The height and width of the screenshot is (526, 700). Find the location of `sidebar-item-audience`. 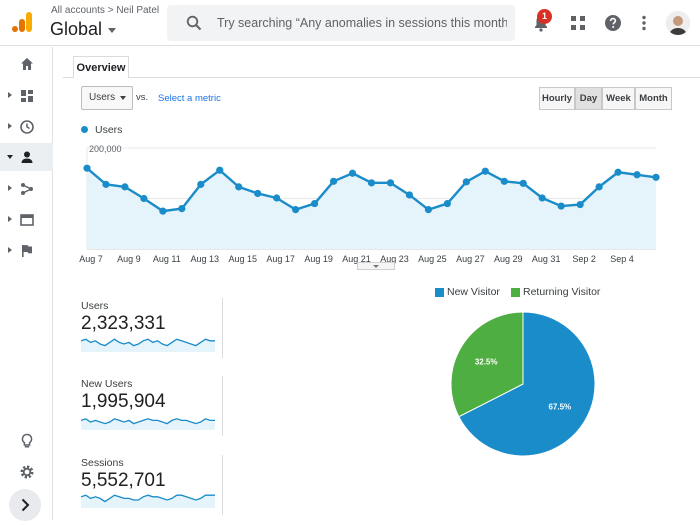

sidebar-item-audience is located at coordinates (26, 157).